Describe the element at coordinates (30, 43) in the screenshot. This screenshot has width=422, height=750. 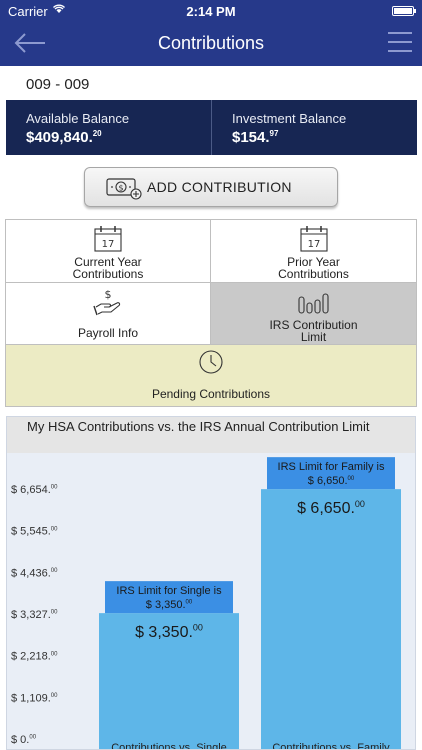
I see `back-arrow-icon` at that location.